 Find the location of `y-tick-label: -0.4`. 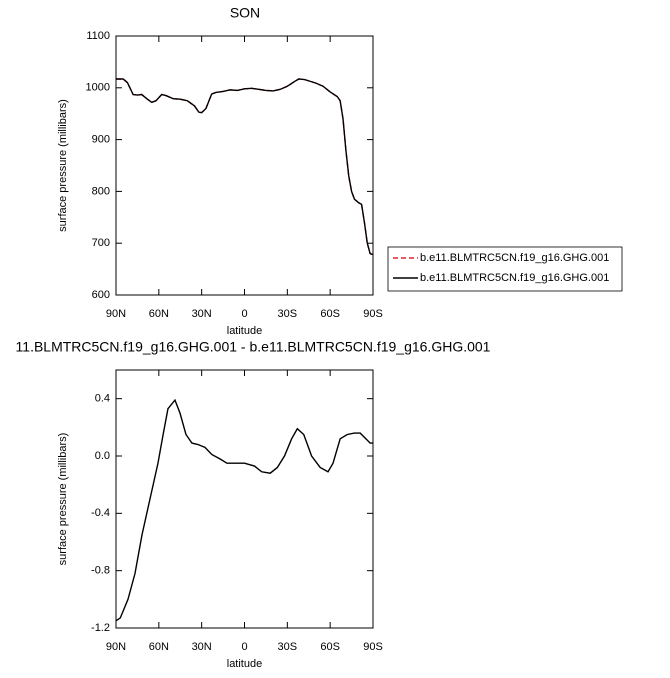

y-tick-label: -0.4 is located at coordinates (100, 513).